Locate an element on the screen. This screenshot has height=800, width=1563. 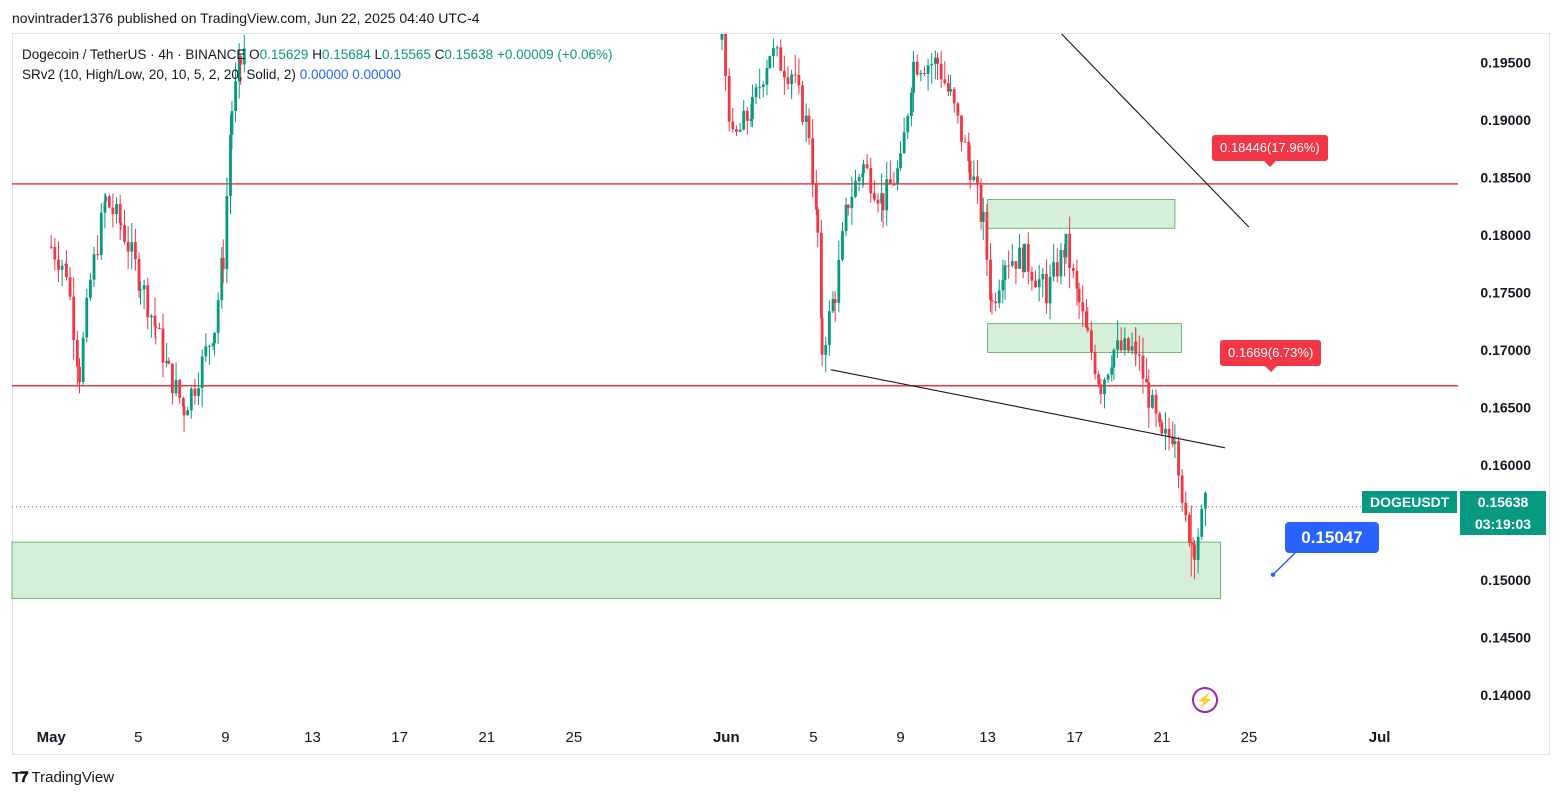
lightning-event-icon: ⚡ is located at coordinates (1205, 700).